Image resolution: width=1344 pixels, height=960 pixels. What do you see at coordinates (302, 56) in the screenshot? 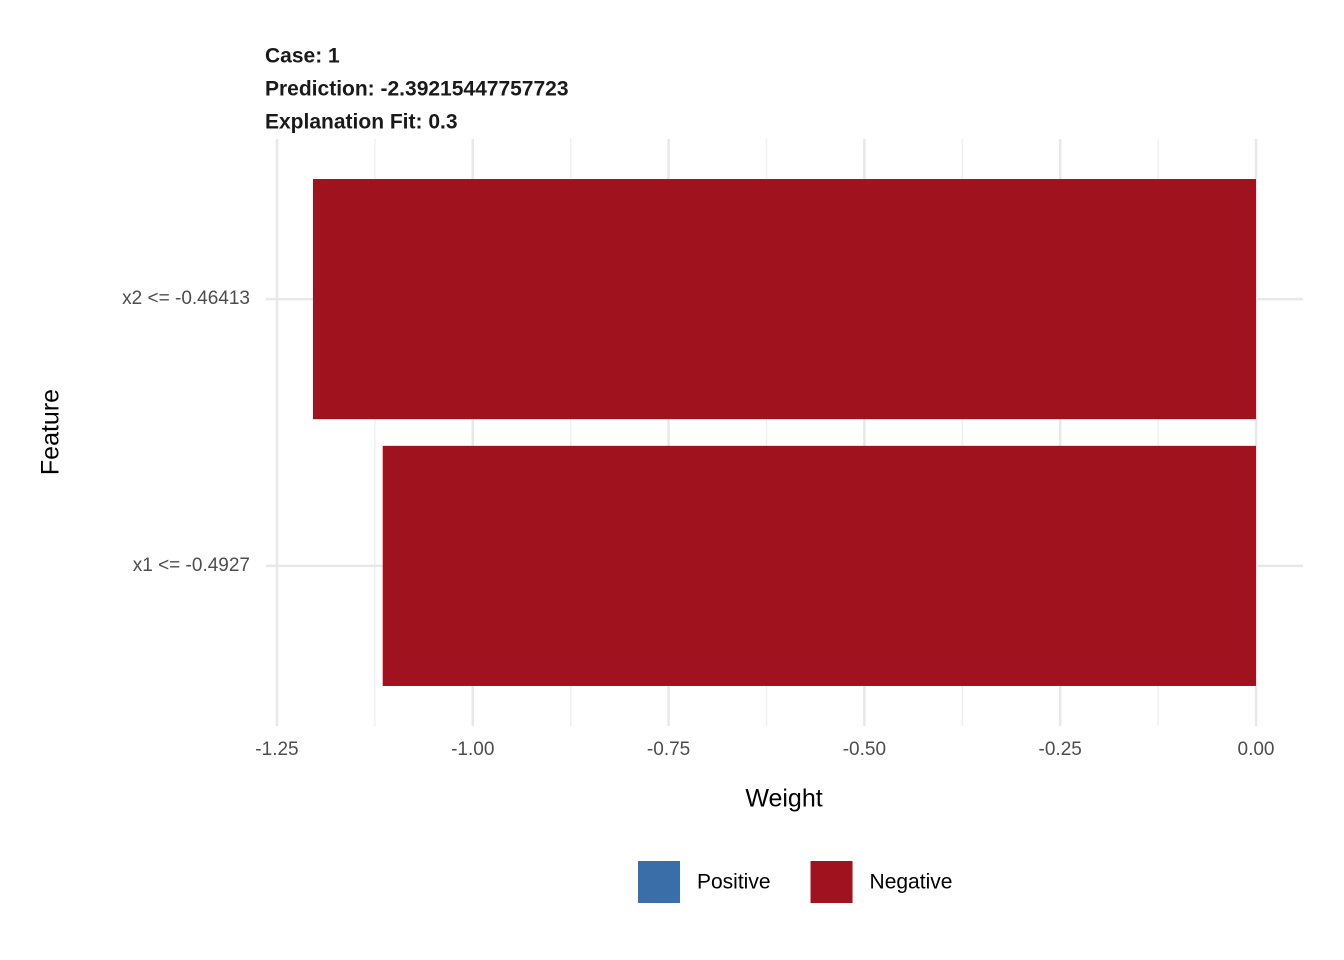
I see `title-line: Case: 1` at bounding box center [302, 56].